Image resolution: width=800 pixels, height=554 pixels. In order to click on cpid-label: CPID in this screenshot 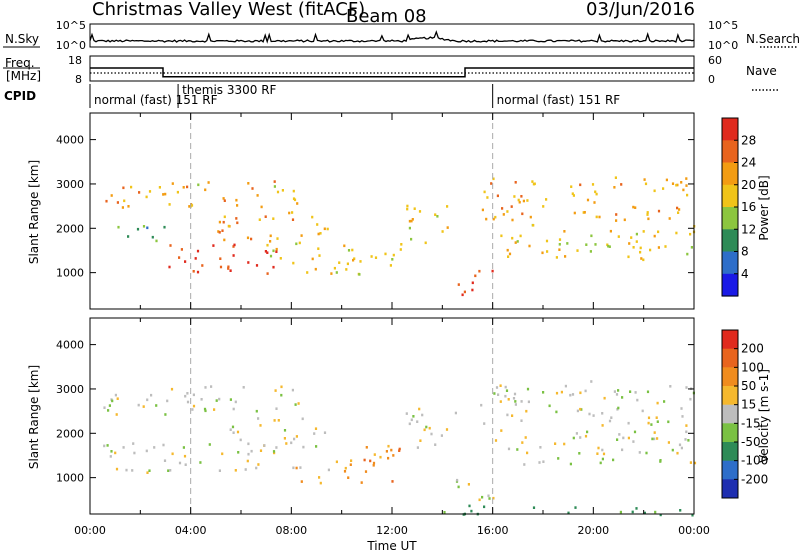, I will do `click(20, 96)`.